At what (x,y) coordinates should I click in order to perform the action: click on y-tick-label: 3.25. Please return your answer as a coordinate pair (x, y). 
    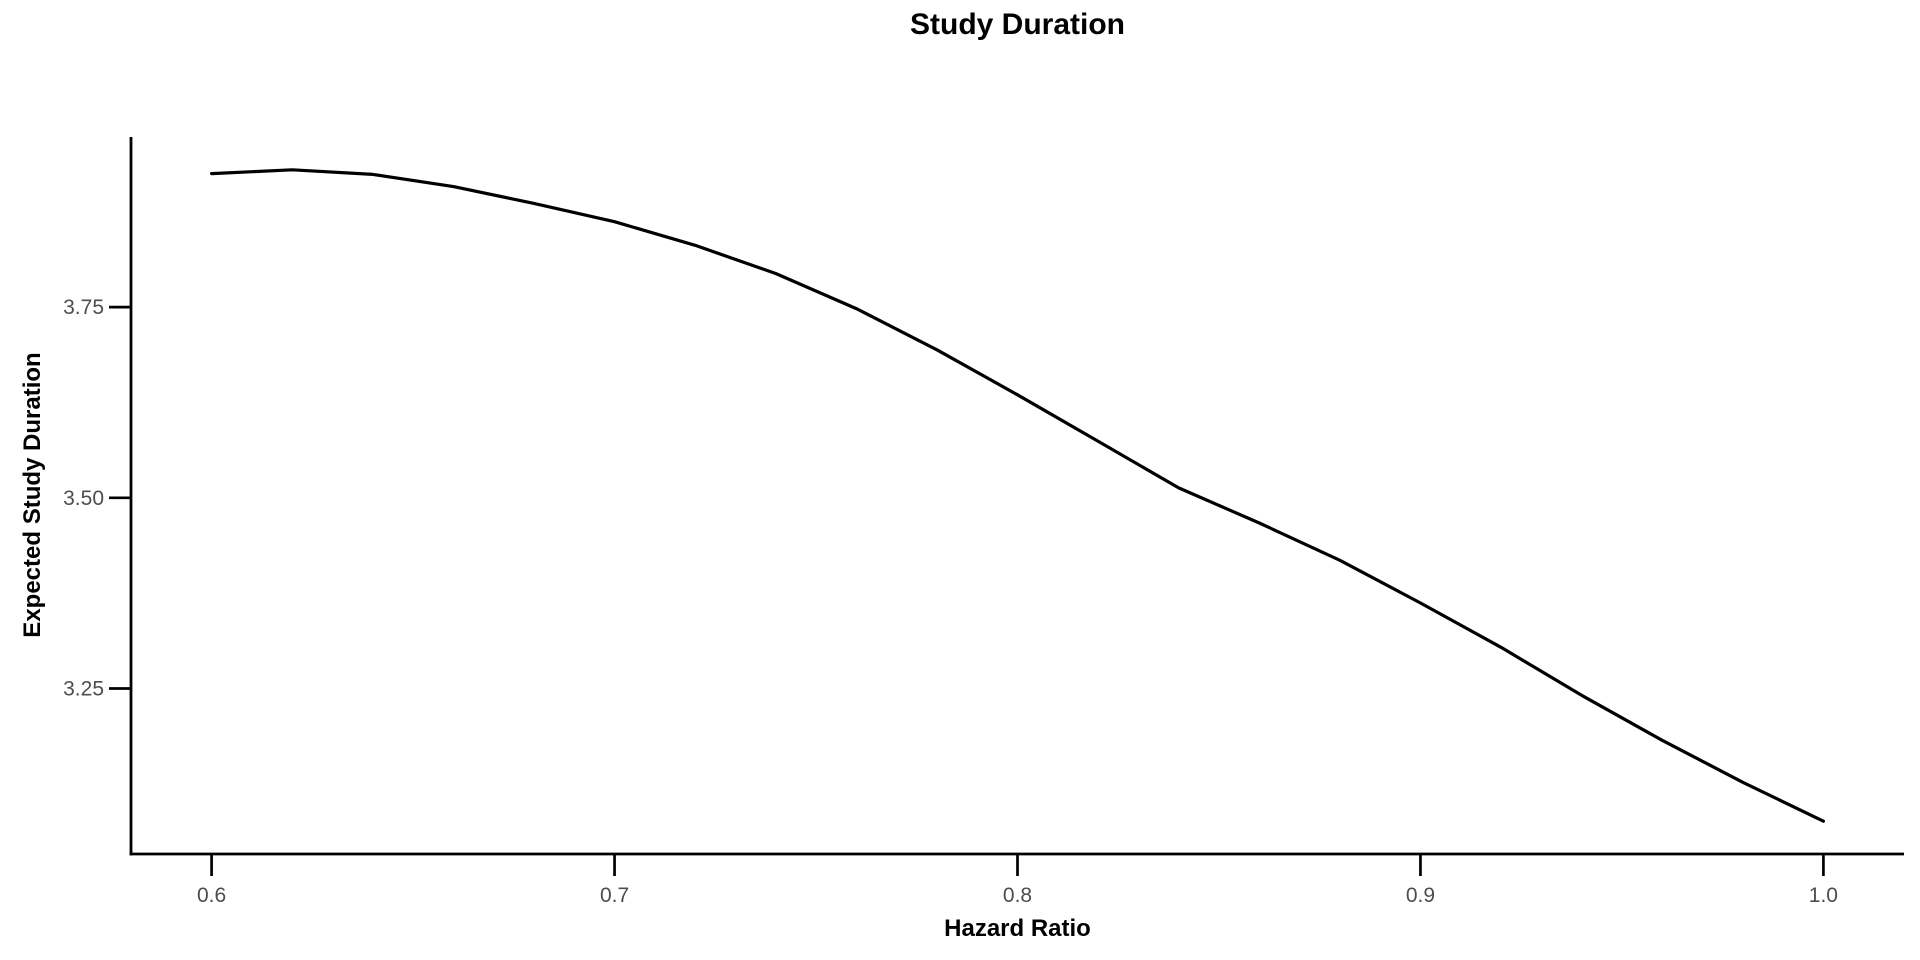
    Looking at the image, I should click on (83, 688).